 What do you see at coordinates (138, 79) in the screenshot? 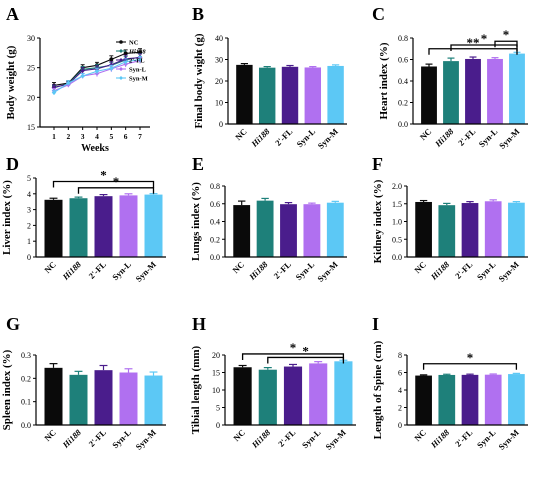
I see `legend-label: Syn-M` at bounding box center [138, 79].